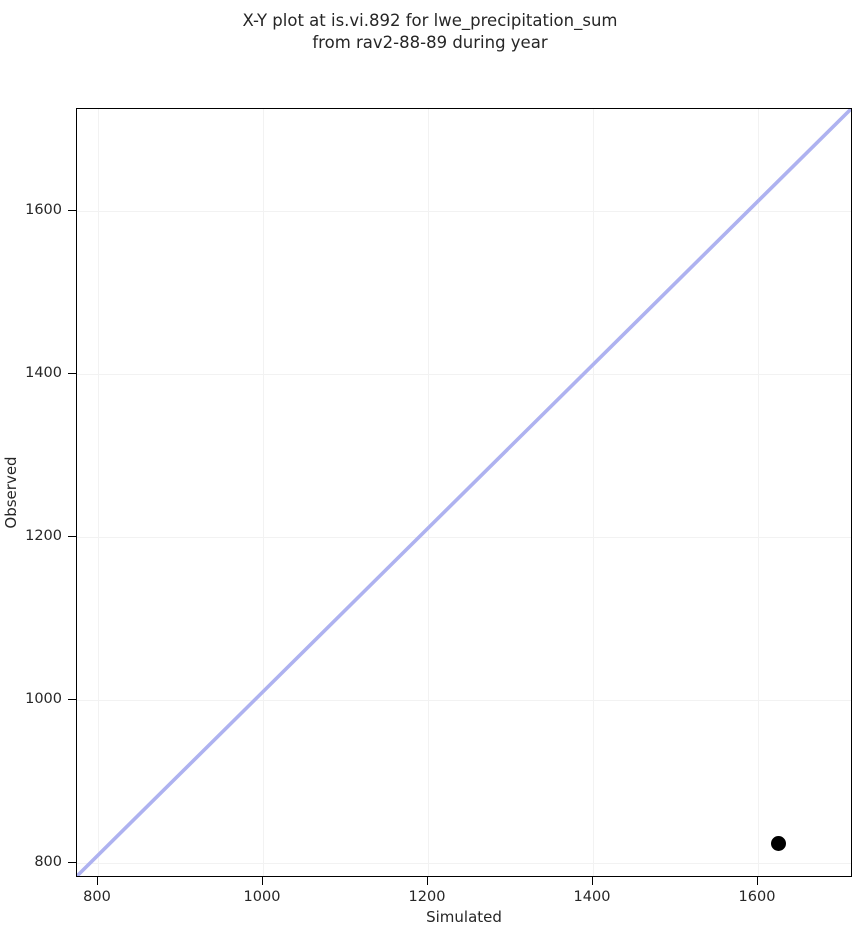 The image size is (860, 934). Describe the element at coordinates (43, 699) in the screenshot. I see `ticklabel-y-1000: 1000` at that location.